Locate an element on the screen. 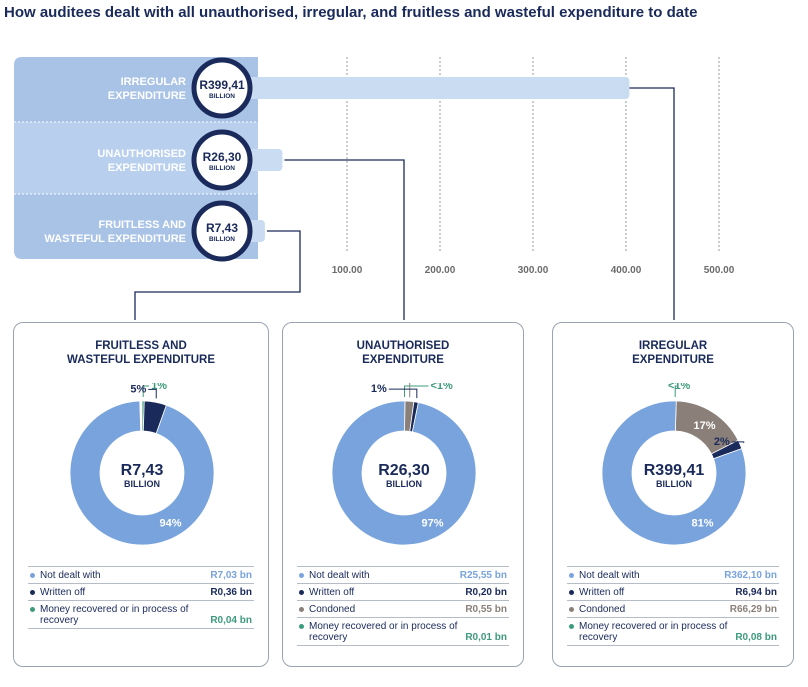  legend-value: R0,01 bn is located at coordinates (486, 637).